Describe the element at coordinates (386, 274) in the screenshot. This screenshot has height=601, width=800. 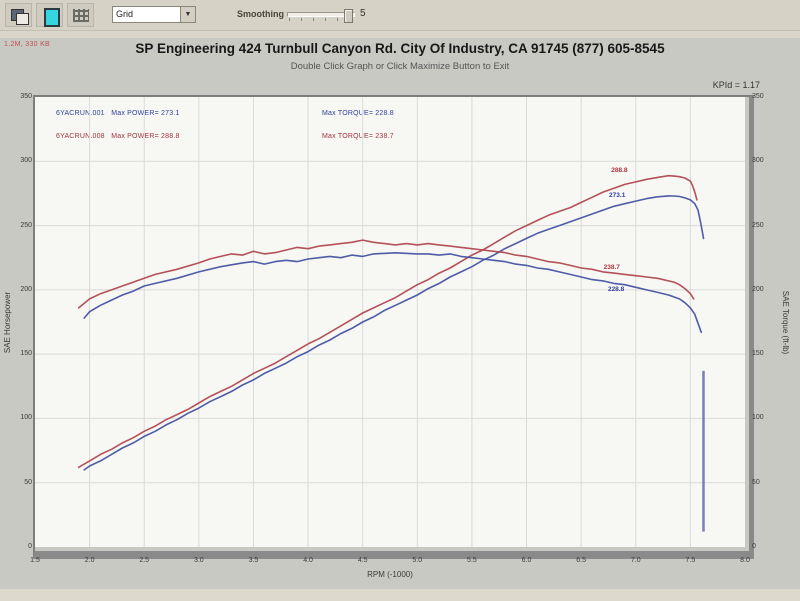
I see `torque-run008-curve` at that location.